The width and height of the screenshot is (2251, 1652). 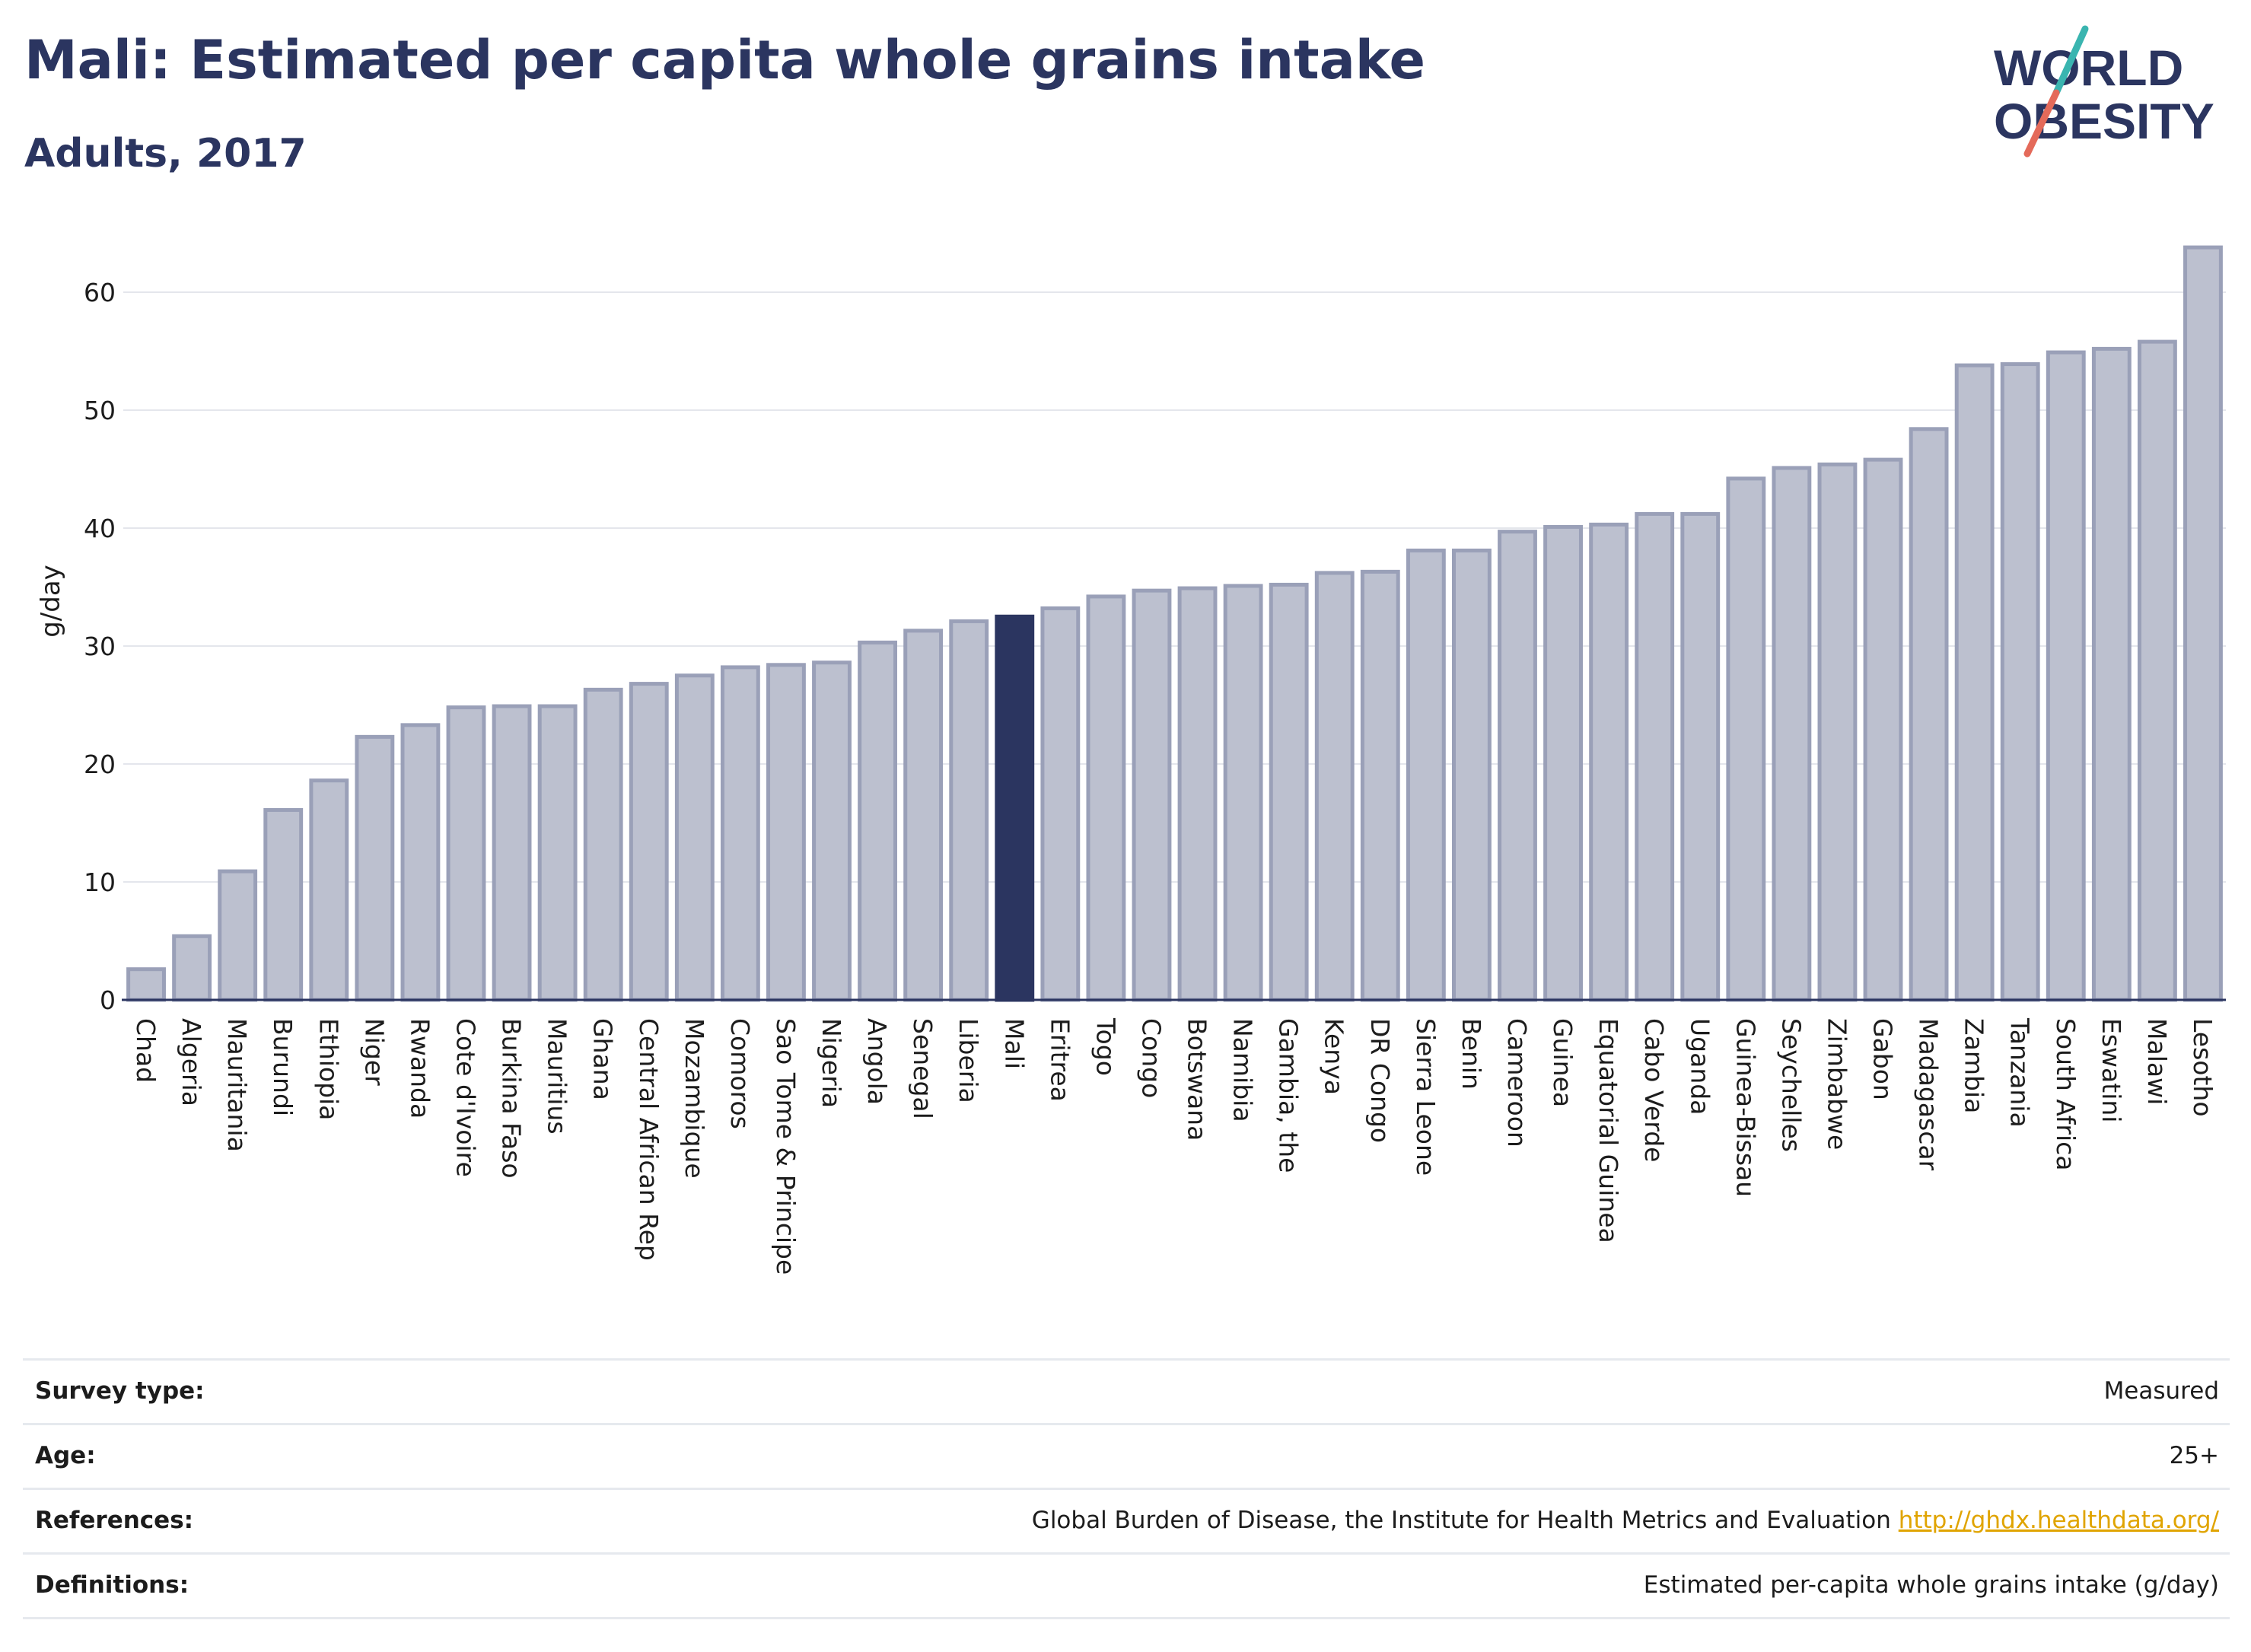 What do you see at coordinates (1380, 785) in the screenshot?
I see `bar-dr-congo` at bounding box center [1380, 785].